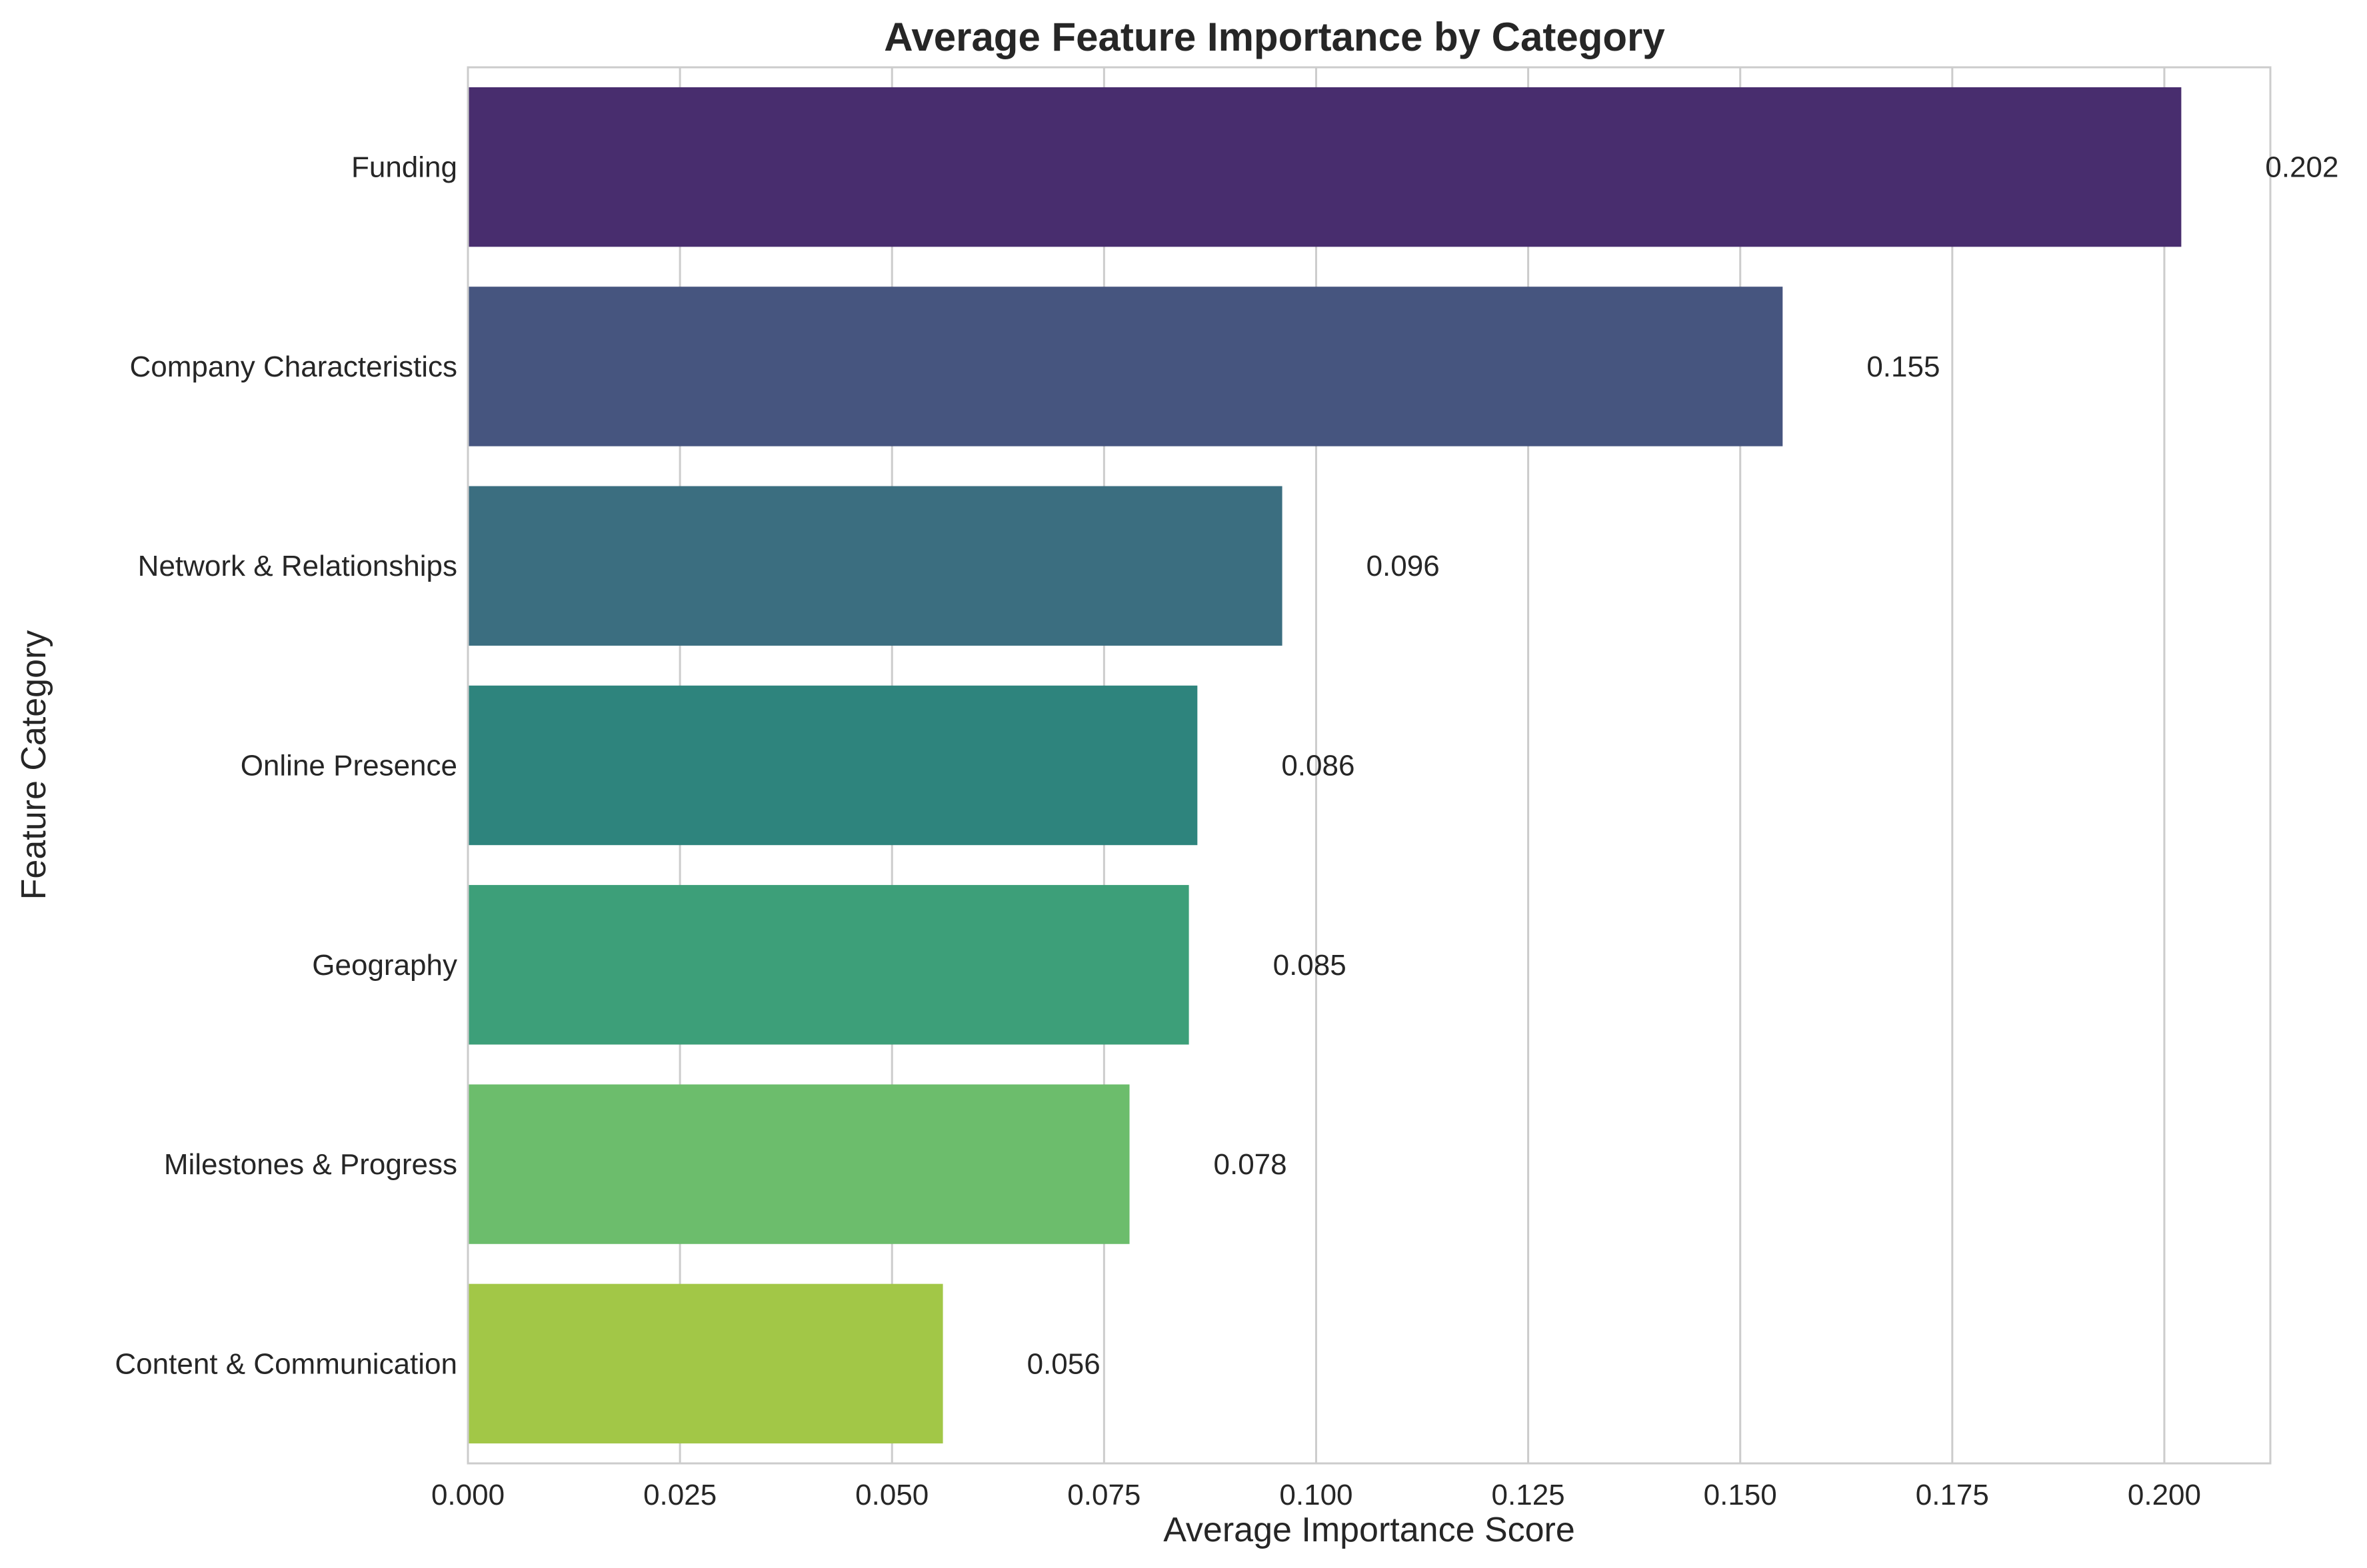  What do you see at coordinates (680, 1495) in the screenshot?
I see `x-tick-label: 0.025` at bounding box center [680, 1495].